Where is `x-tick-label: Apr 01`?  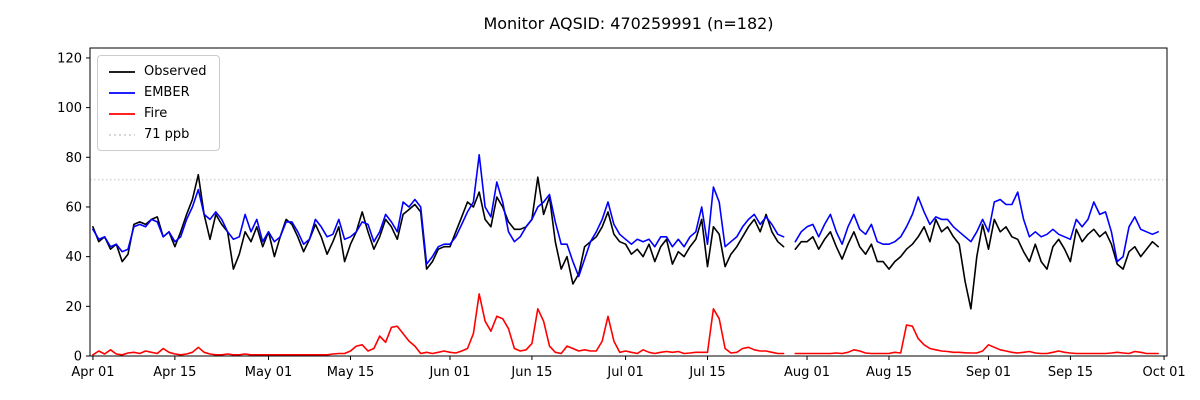
x-tick-label: Apr 01 is located at coordinates (92, 372).